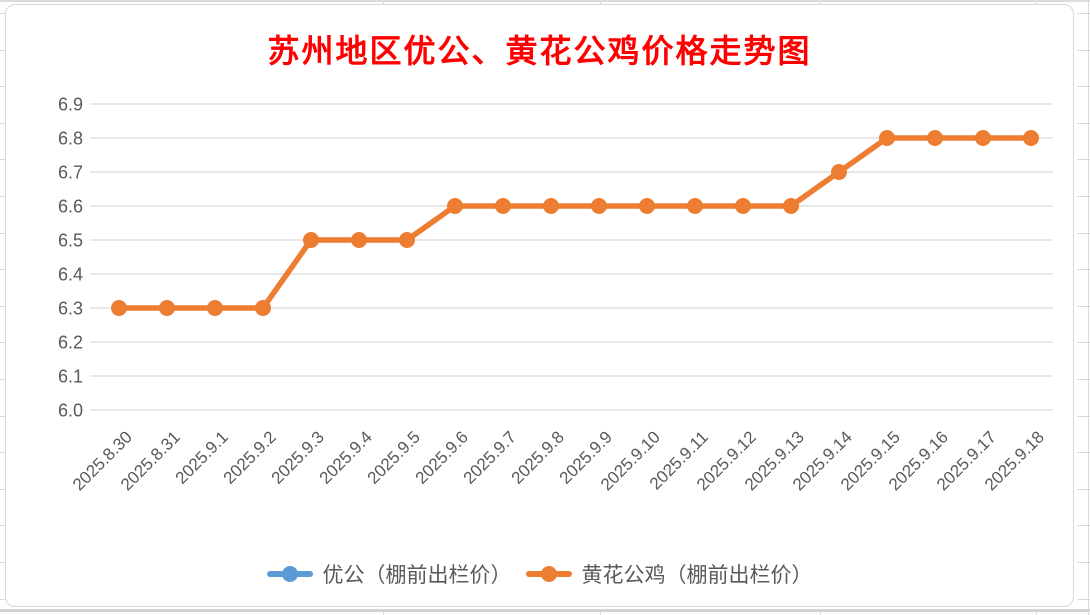  What do you see at coordinates (70, 309) in the screenshot?
I see `y-axis-tick-label: 6.3` at bounding box center [70, 309].